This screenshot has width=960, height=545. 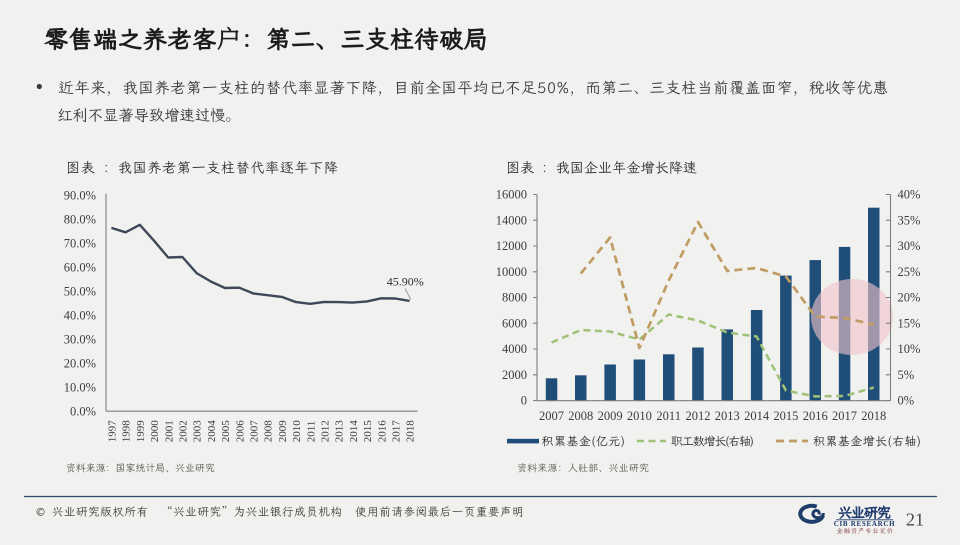 What do you see at coordinates (405, 281) in the screenshot?
I see `svg-text: 45.90%` at bounding box center [405, 281].